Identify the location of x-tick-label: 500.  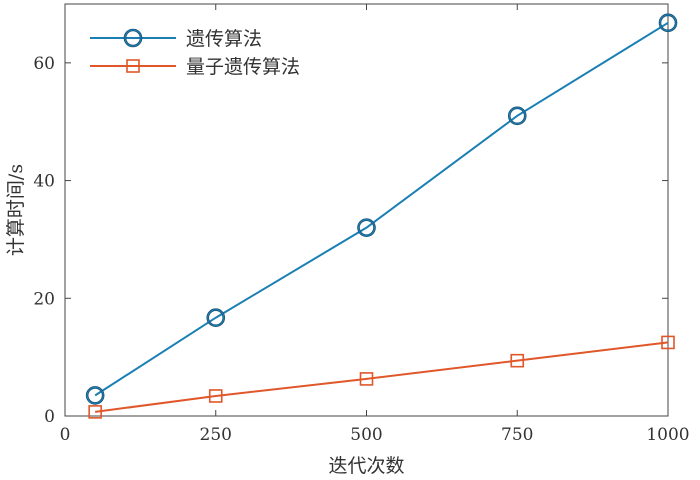
(366, 435).